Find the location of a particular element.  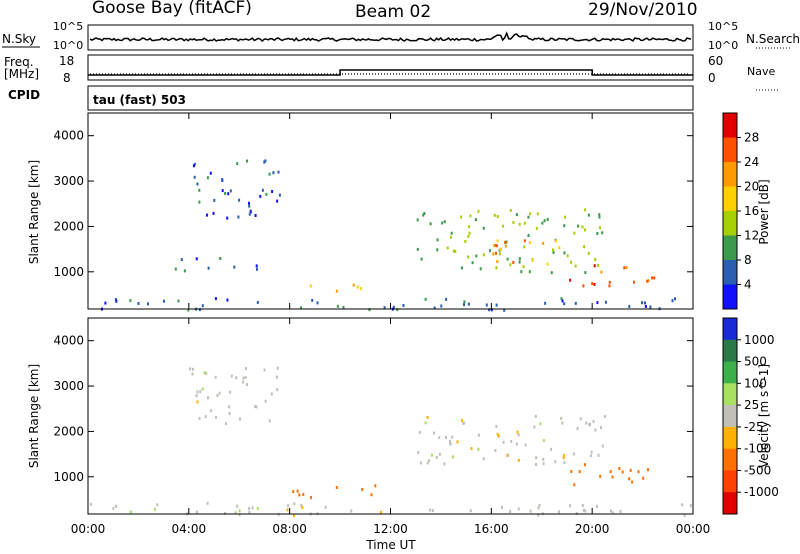

colorbar-tick-label: 28 is located at coordinates (751, 138).